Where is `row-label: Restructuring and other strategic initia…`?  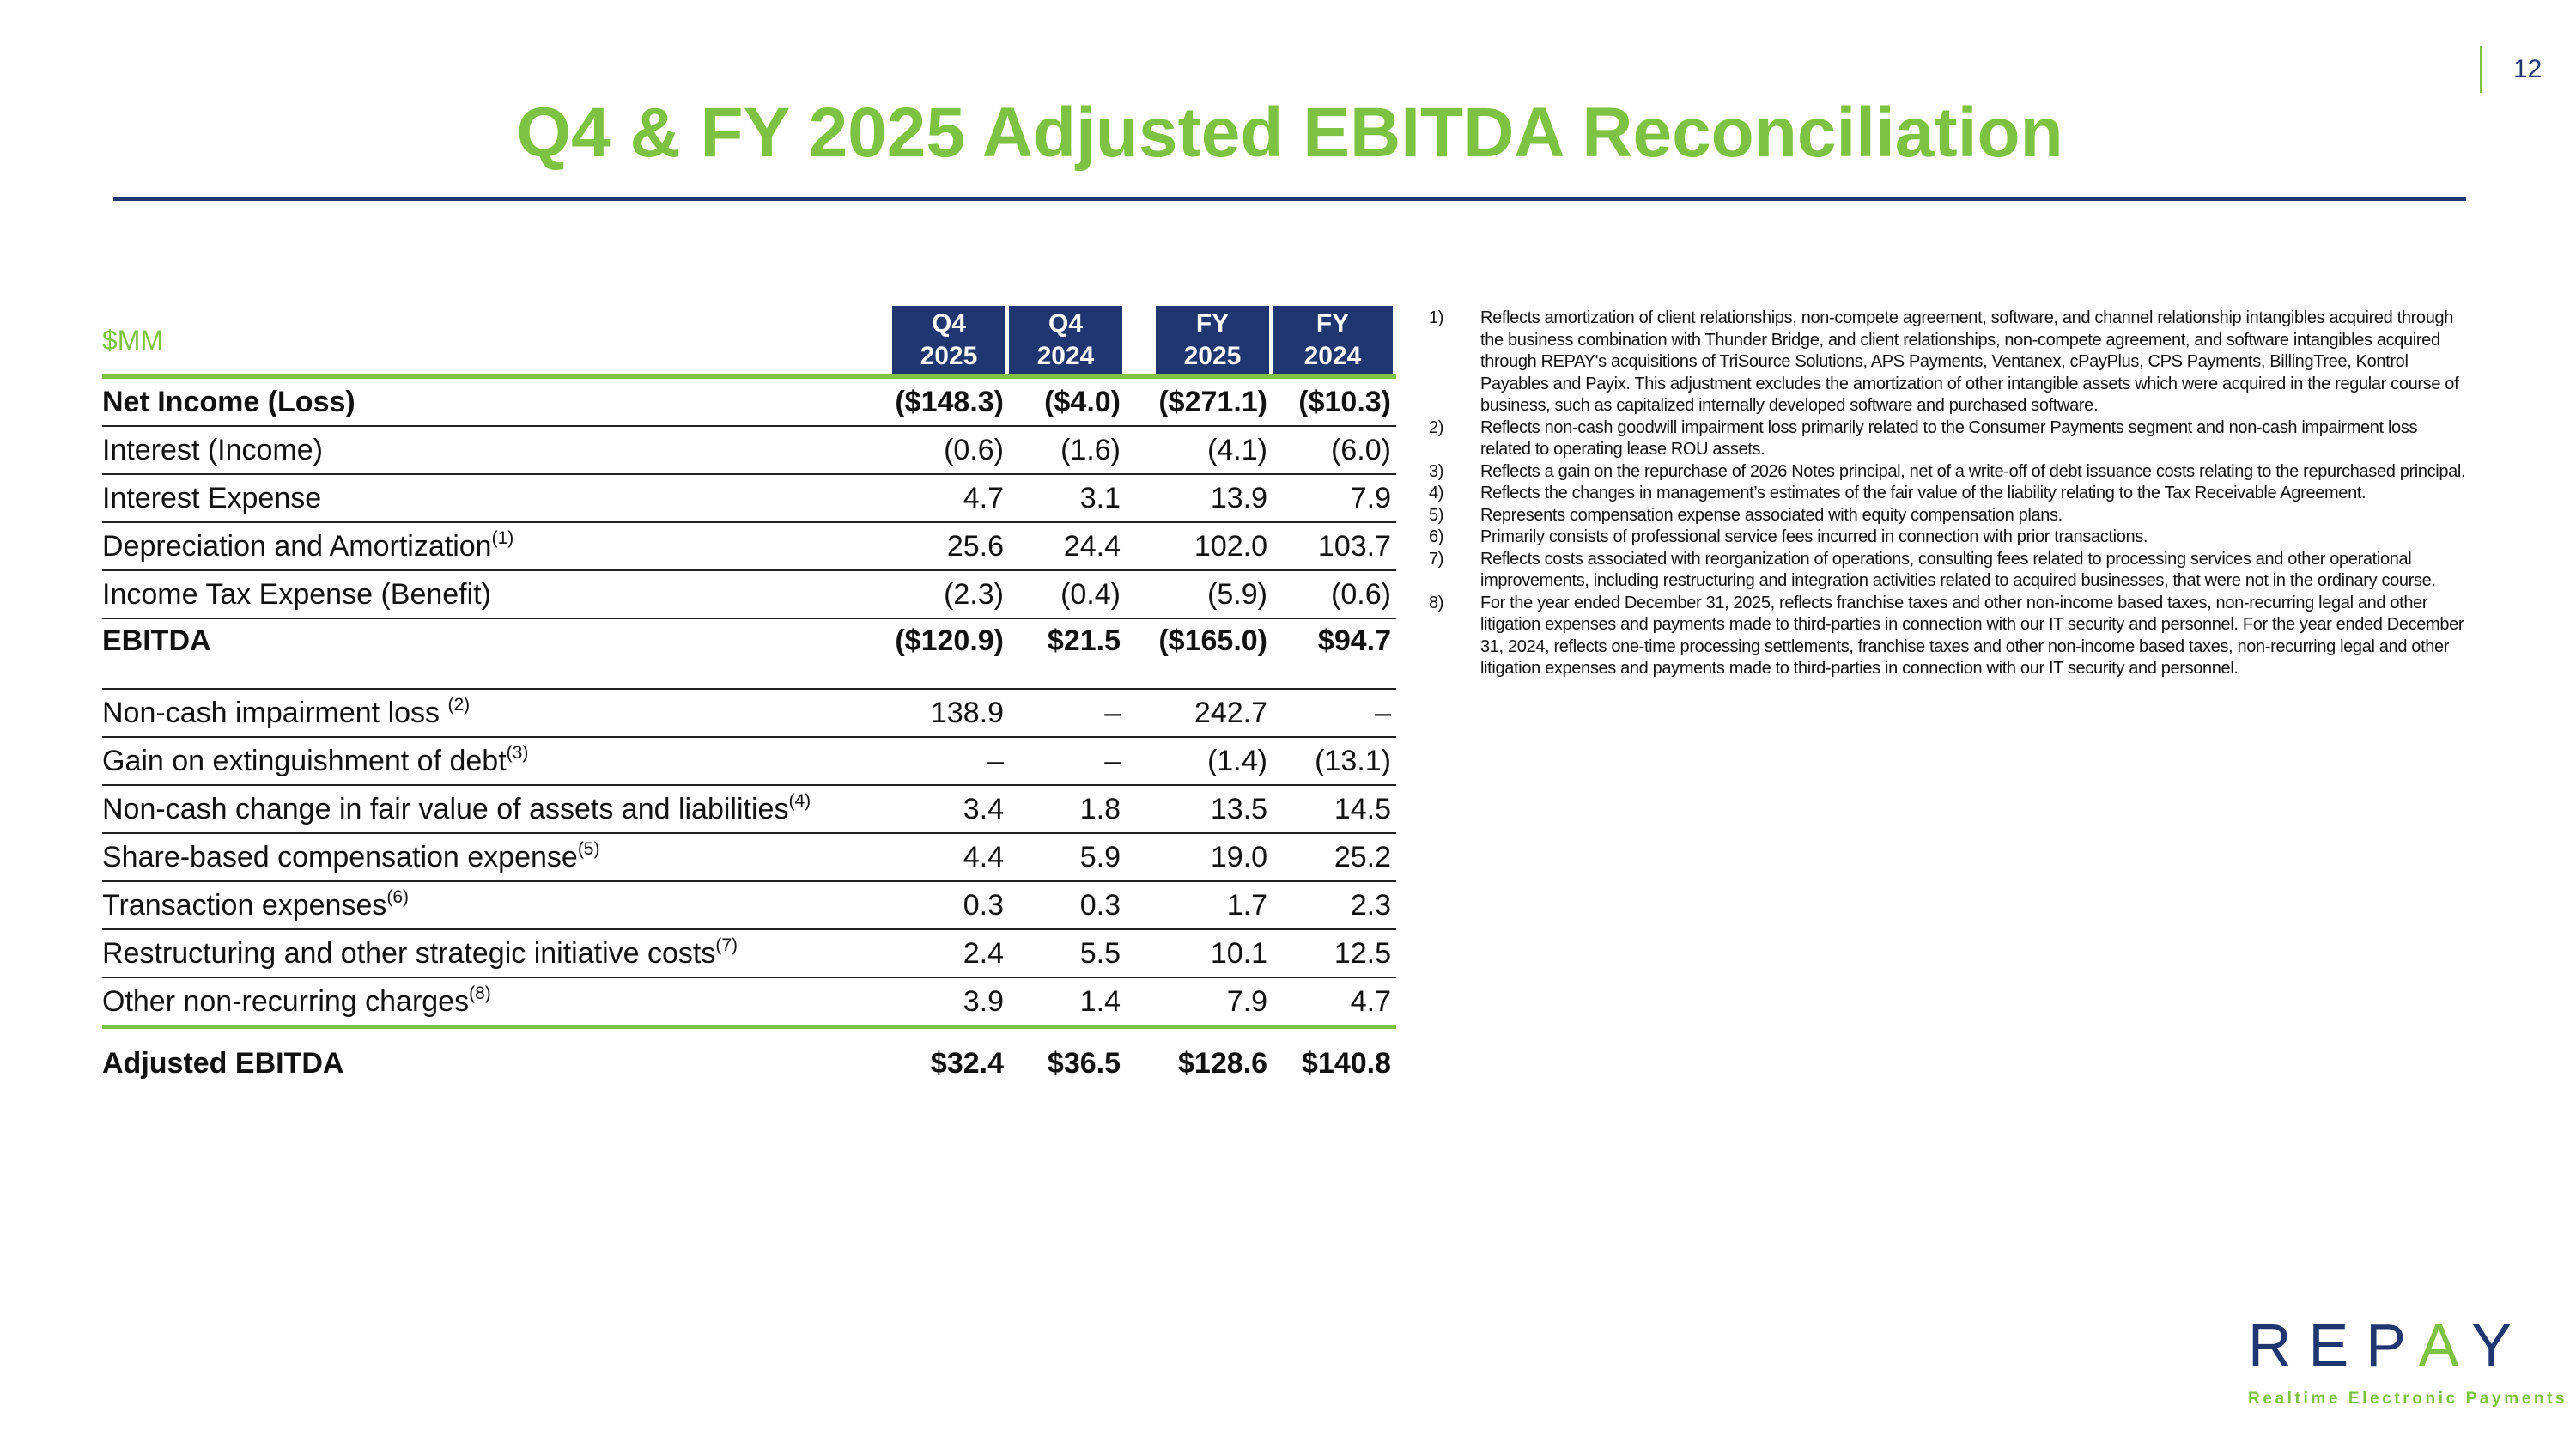 row-label: Restructuring and other strategic initia… is located at coordinates (497, 953).